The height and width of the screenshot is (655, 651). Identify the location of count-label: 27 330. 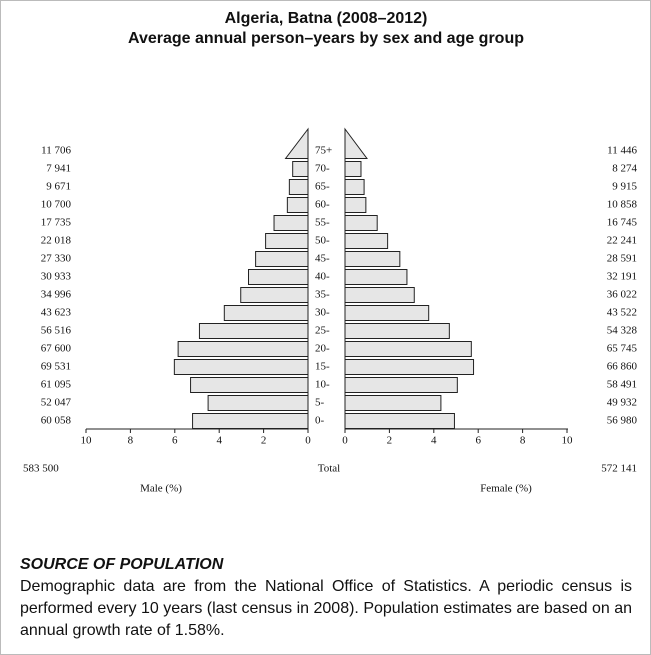
(56, 259).